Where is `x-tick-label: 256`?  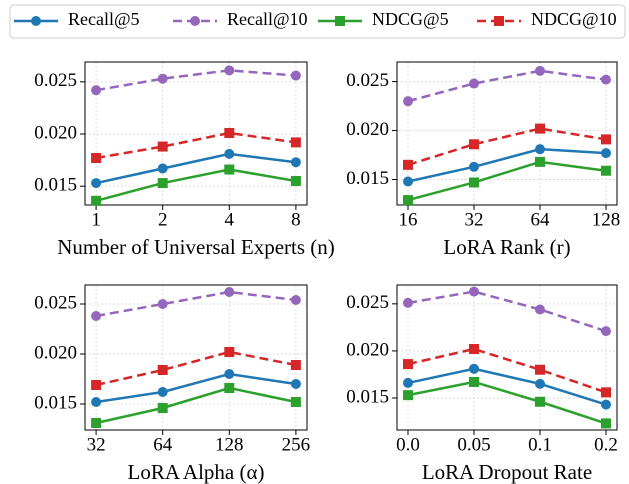 x-tick-label: 256 is located at coordinates (296, 444).